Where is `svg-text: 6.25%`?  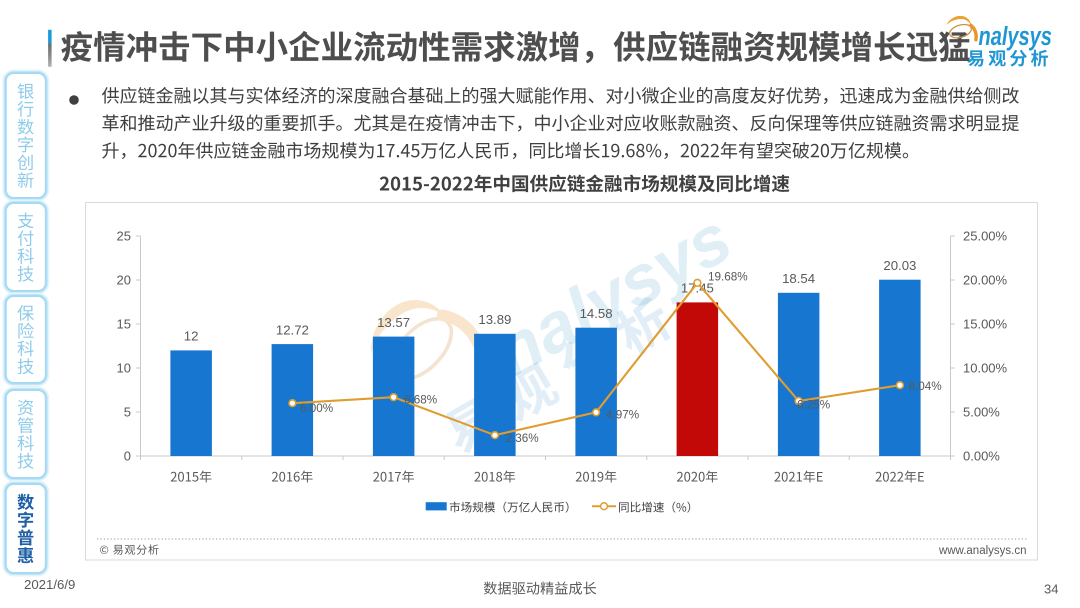 svg-text: 6.25% is located at coordinates (813, 405).